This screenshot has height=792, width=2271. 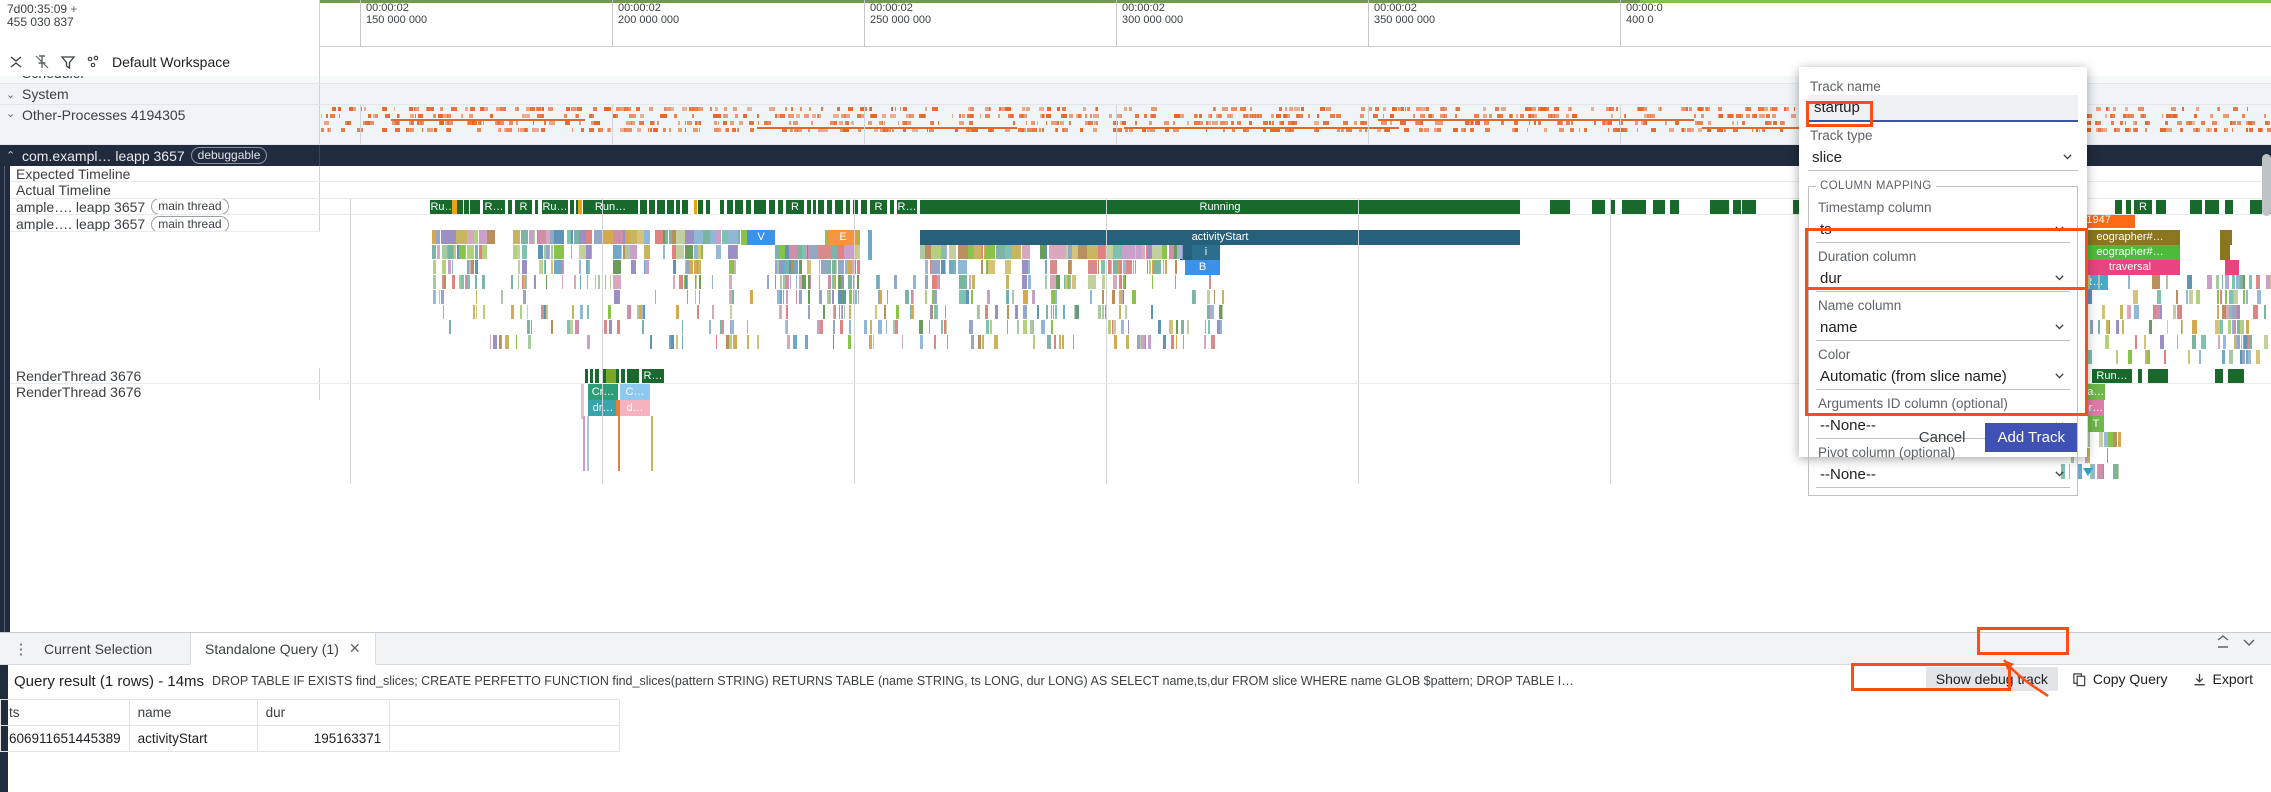 What do you see at coordinates (1135, 94) in the screenshot?
I see `track-row-system: ⌄ System` at bounding box center [1135, 94].